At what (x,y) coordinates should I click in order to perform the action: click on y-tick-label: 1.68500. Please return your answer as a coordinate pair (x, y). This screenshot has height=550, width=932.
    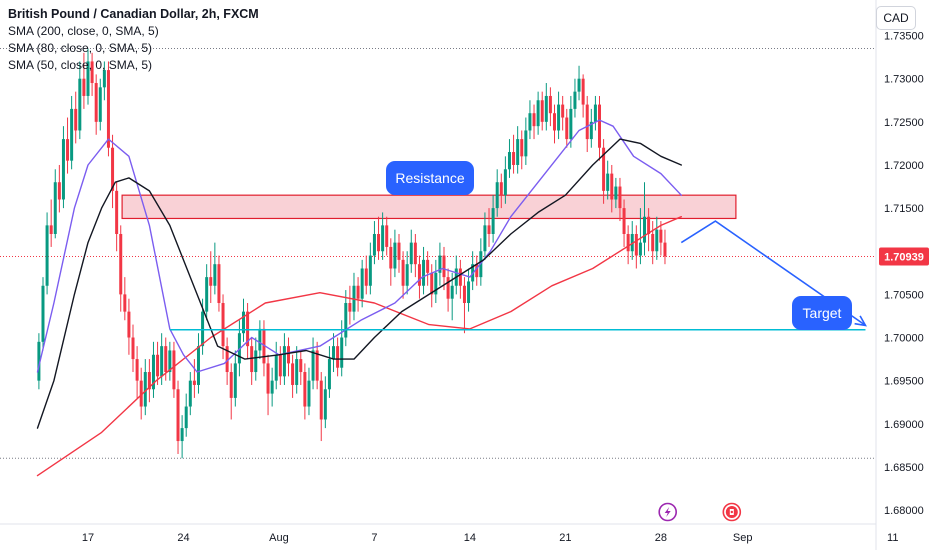
    Looking at the image, I should click on (904, 468).